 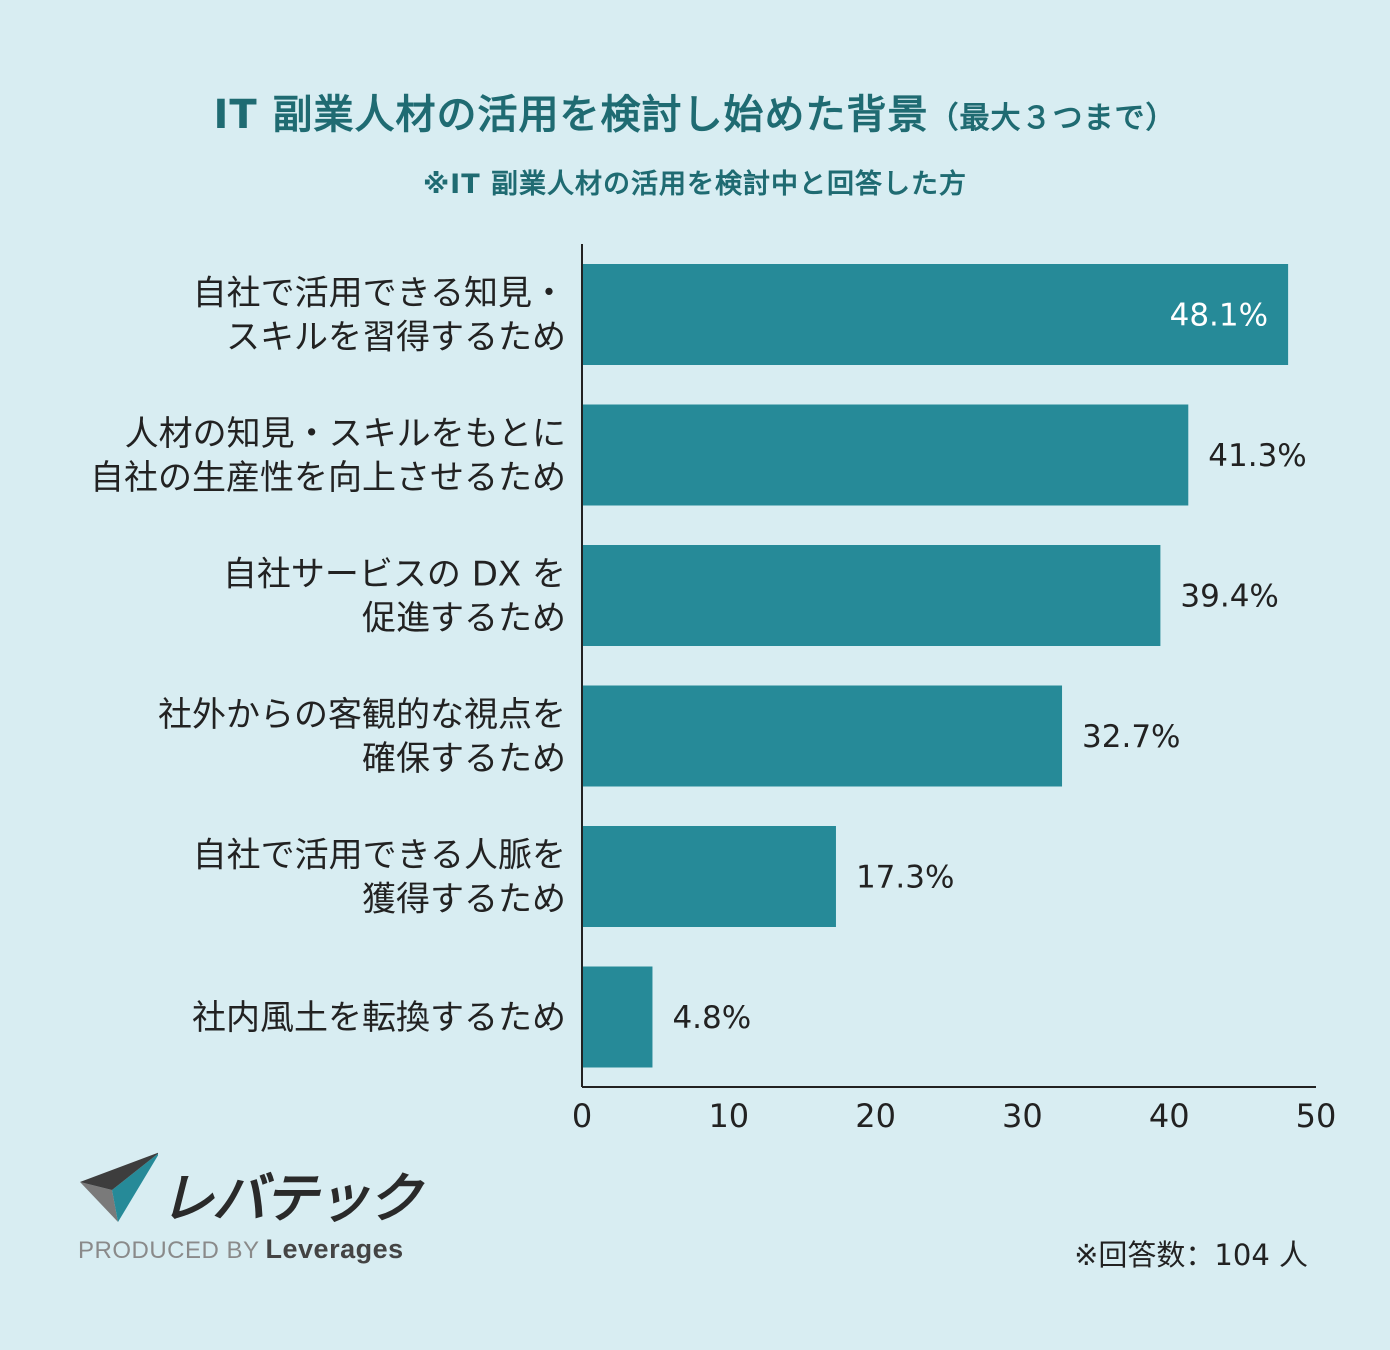 I want to click on levtech-logo: レバテック PRODUCED BY Leverages, so click(x=258, y=1210).